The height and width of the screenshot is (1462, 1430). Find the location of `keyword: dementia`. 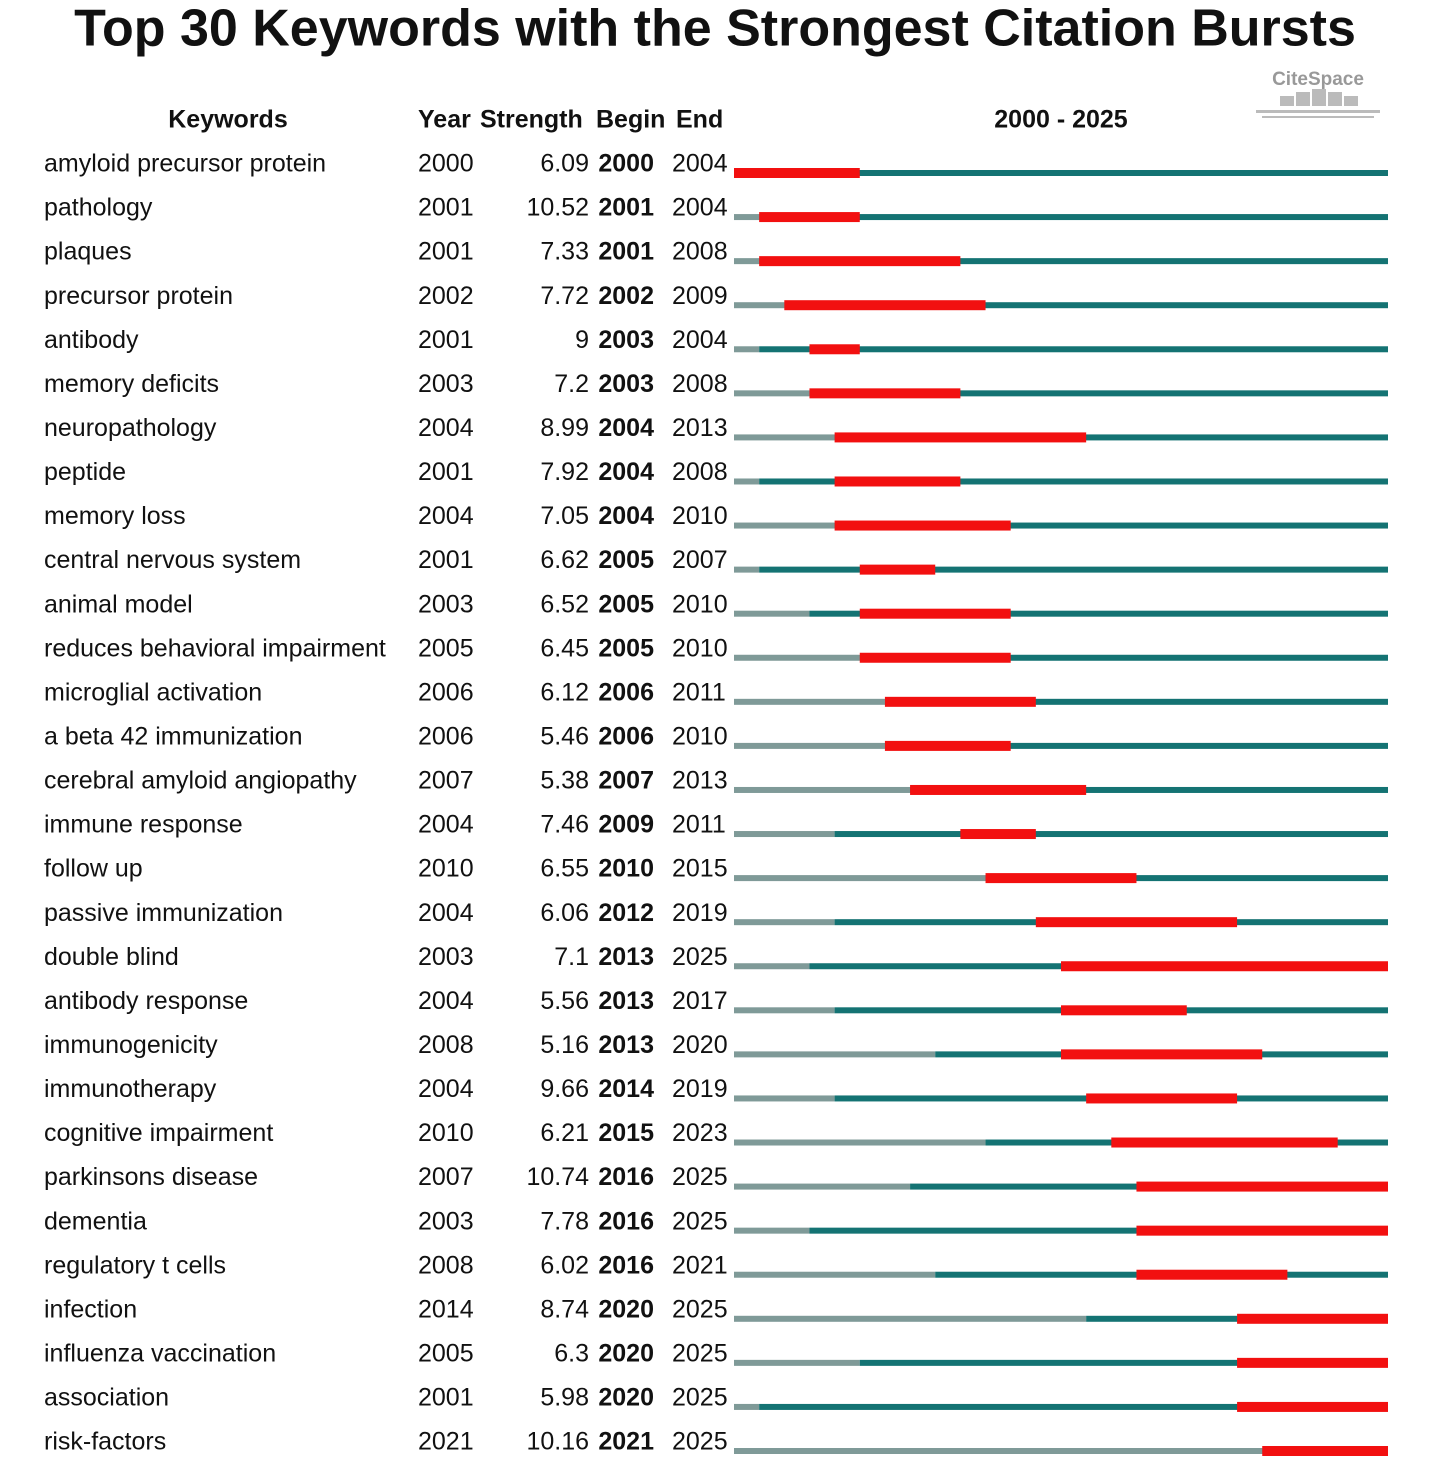

keyword: dementia is located at coordinates (95, 1221).